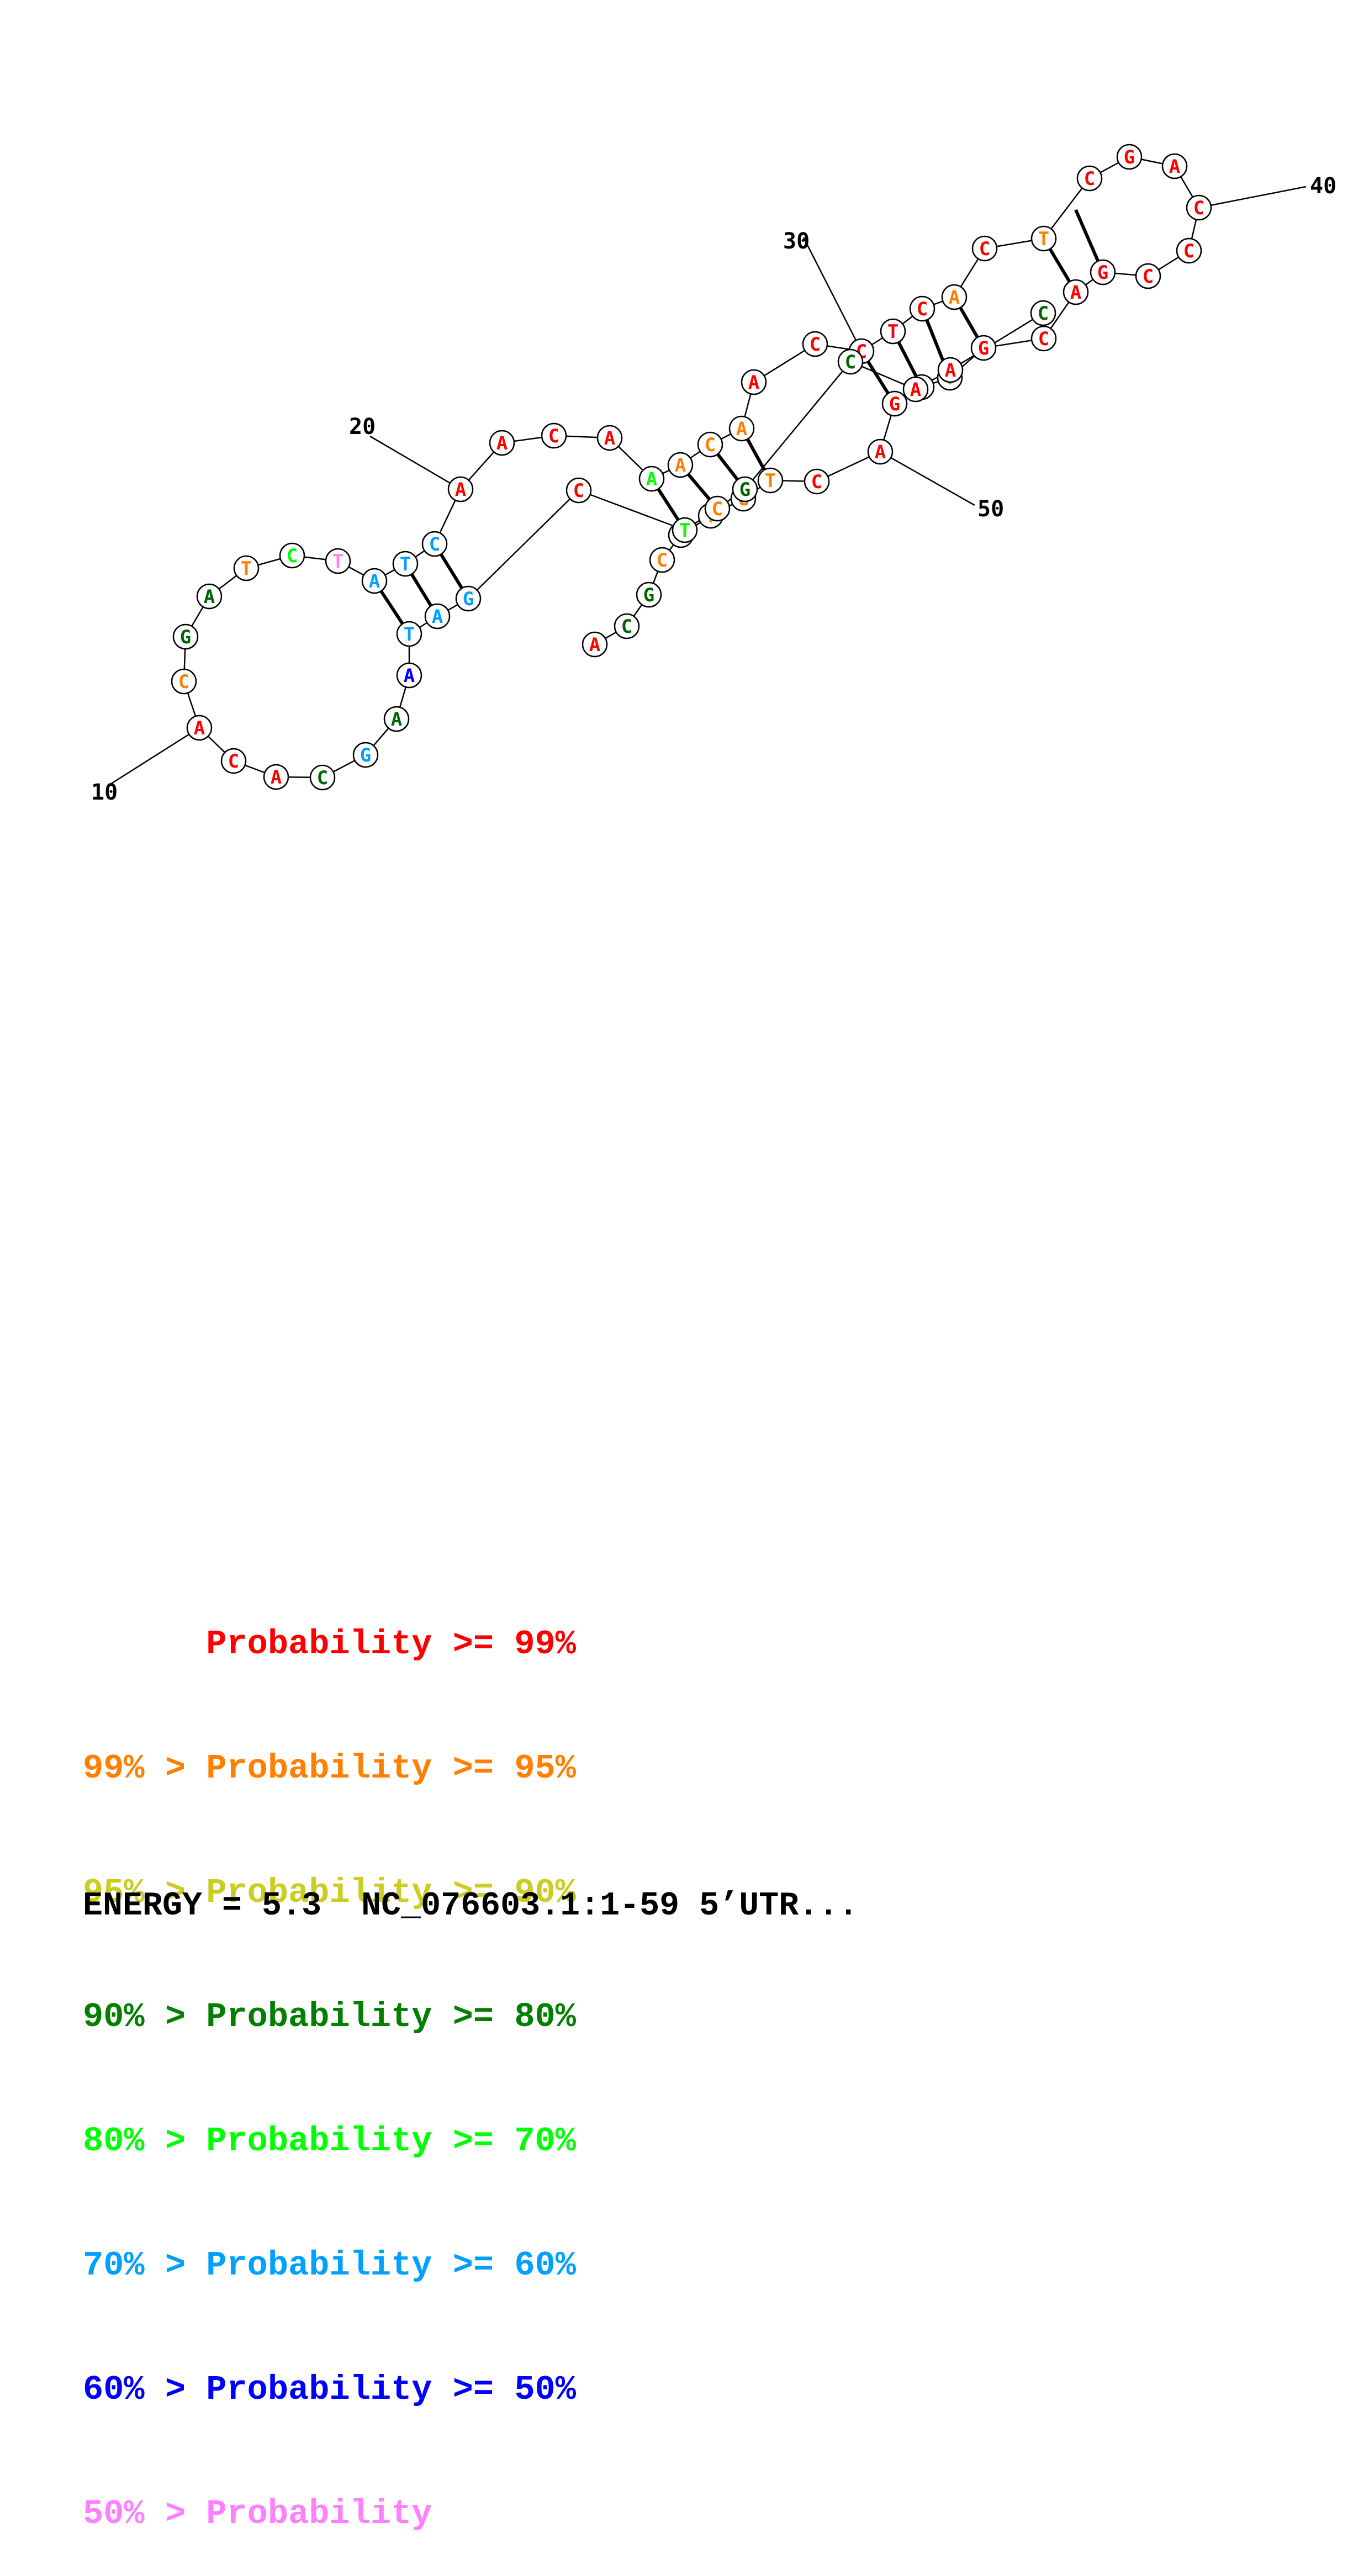  I want to click on legend-row: 80% > Probability >= 70%, so click(330, 2141).